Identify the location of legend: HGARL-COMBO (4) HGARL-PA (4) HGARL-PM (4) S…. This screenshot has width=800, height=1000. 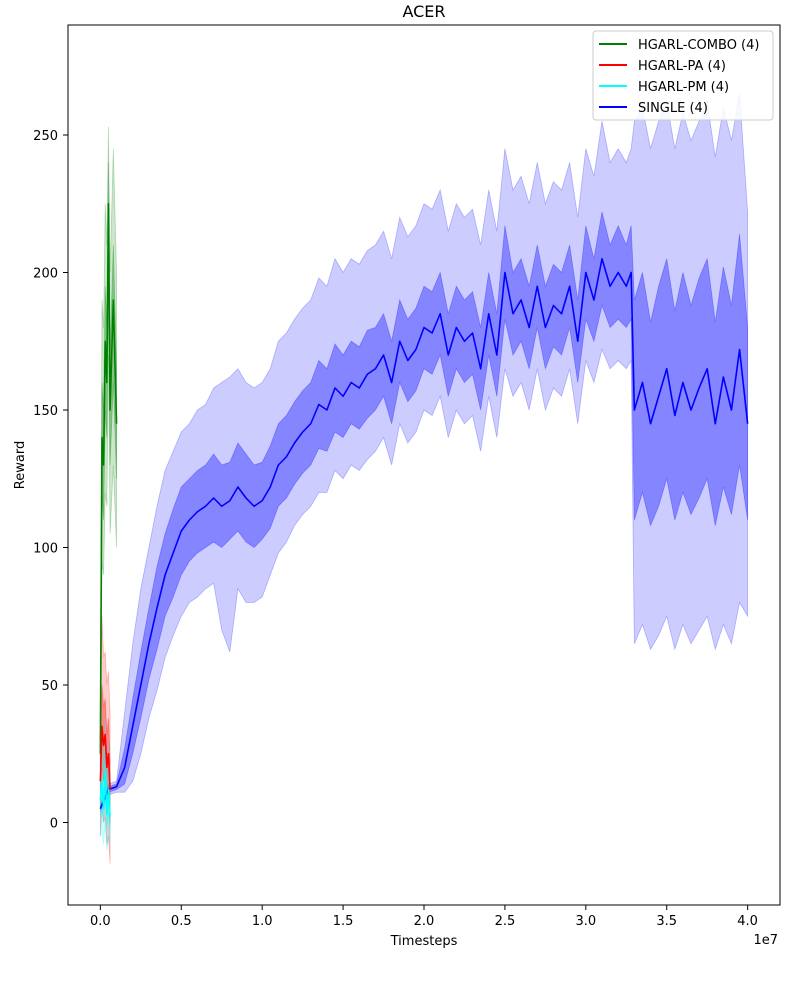
(683, 75).